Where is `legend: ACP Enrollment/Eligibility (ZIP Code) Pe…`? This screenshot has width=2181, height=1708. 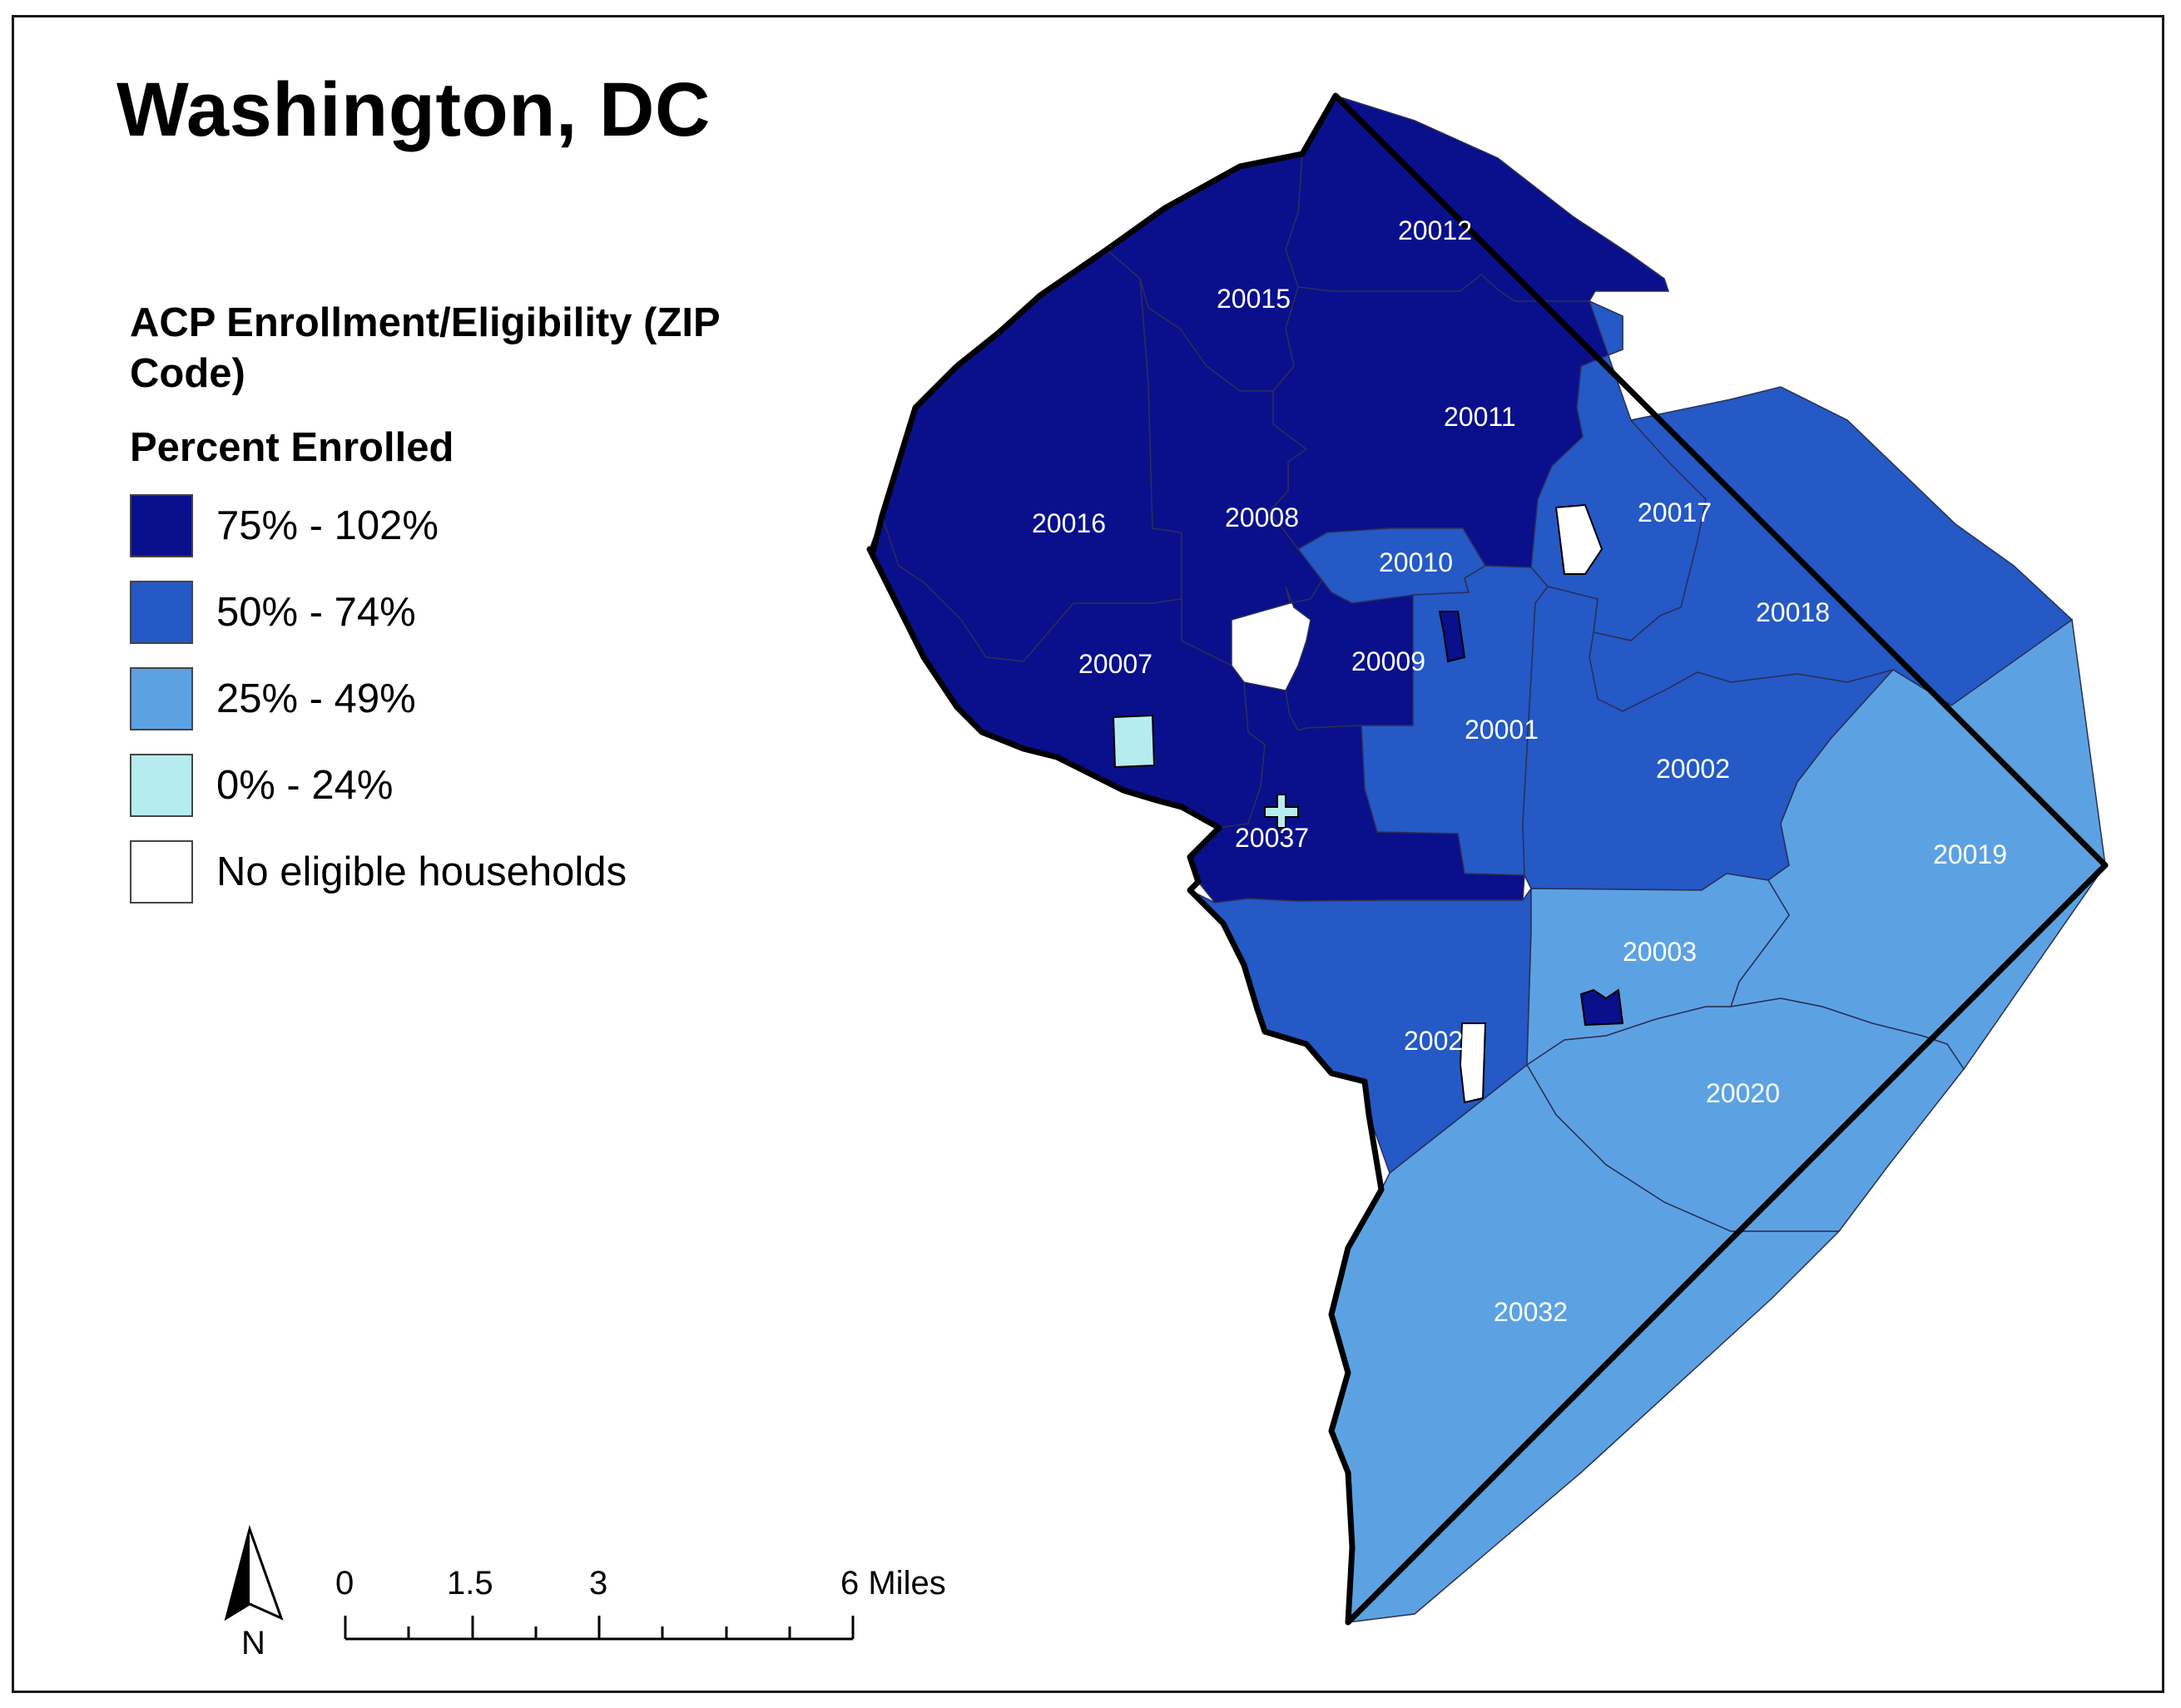 legend: ACP Enrollment/Eligibility (ZIP Code) Pe… is located at coordinates (446, 611).